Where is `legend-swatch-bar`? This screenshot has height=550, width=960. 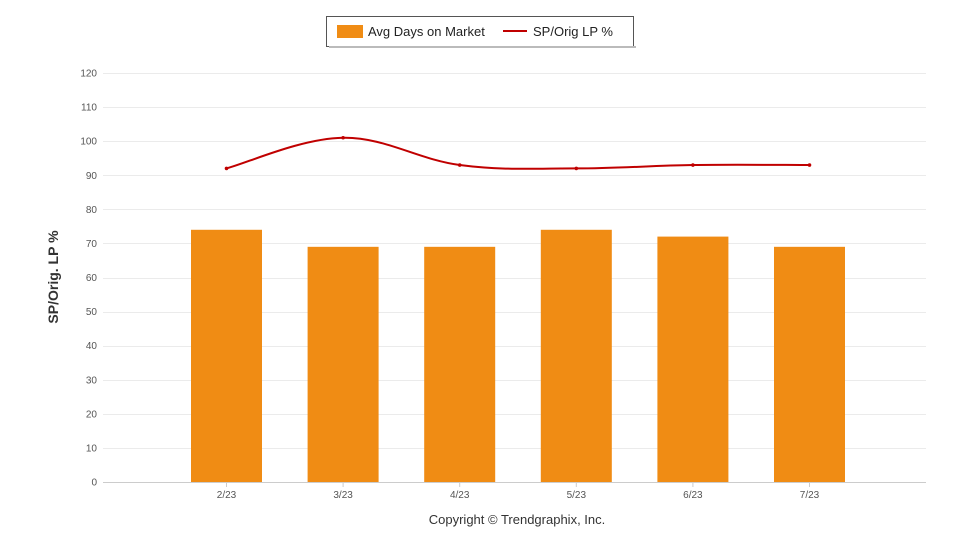 legend-swatch-bar is located at coordinates (350, 31).